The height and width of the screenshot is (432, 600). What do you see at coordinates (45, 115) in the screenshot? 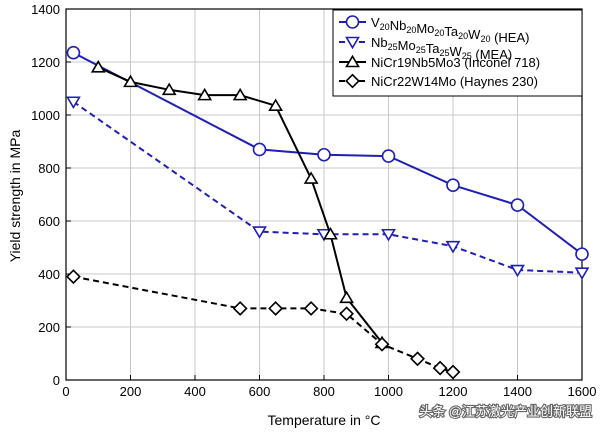
I see `y-tick-label: 1000` at bounding box center [45, 115].